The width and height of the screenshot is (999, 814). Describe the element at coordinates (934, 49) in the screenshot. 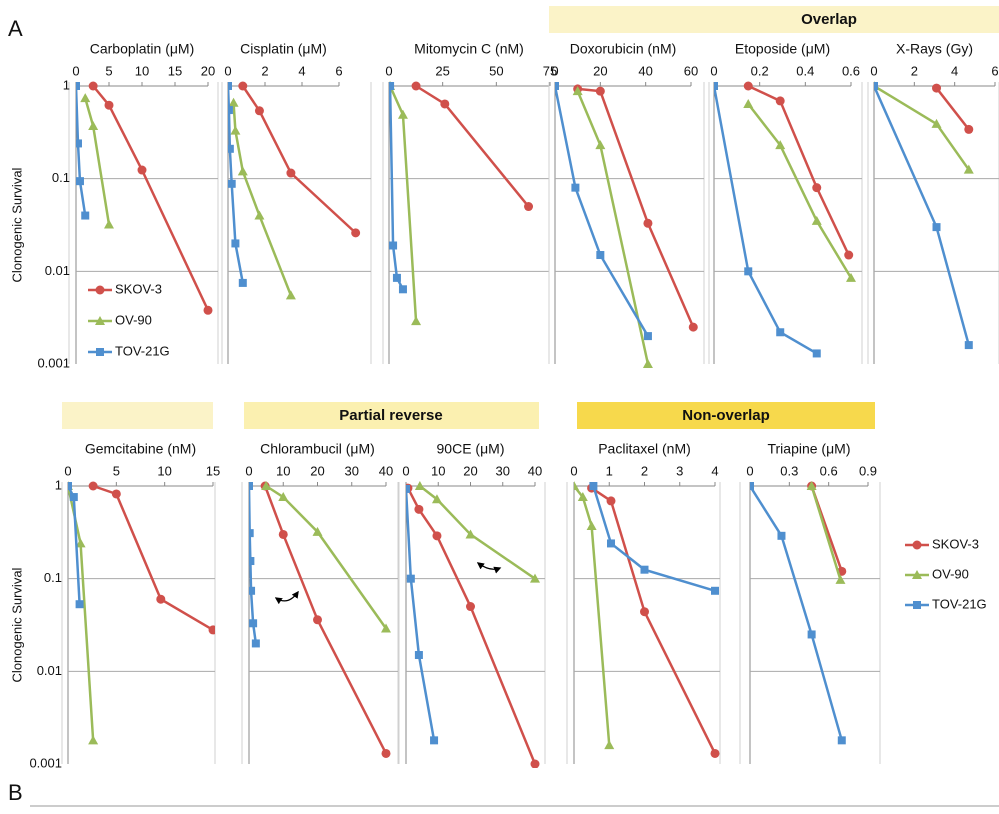

I see `panel-title: X-Rays (Gy)` at that location.